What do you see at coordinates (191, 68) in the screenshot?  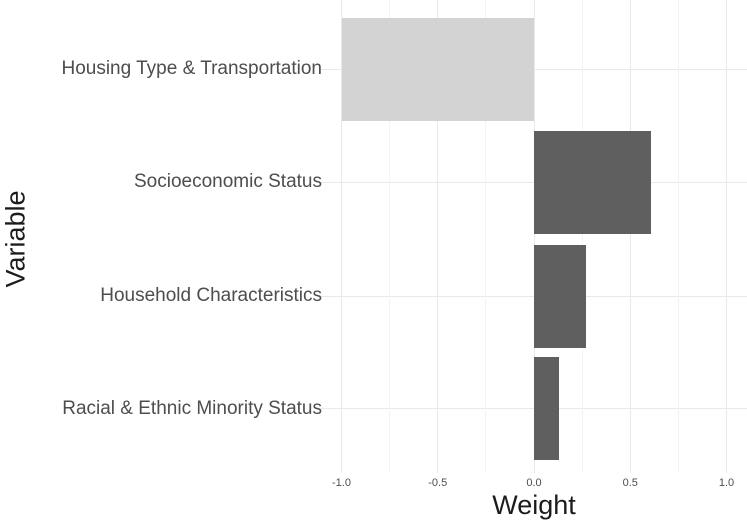 I see `category-label-housing-type-and-transportation: Housing Type & Transportation` at bounding box center [191, 68].